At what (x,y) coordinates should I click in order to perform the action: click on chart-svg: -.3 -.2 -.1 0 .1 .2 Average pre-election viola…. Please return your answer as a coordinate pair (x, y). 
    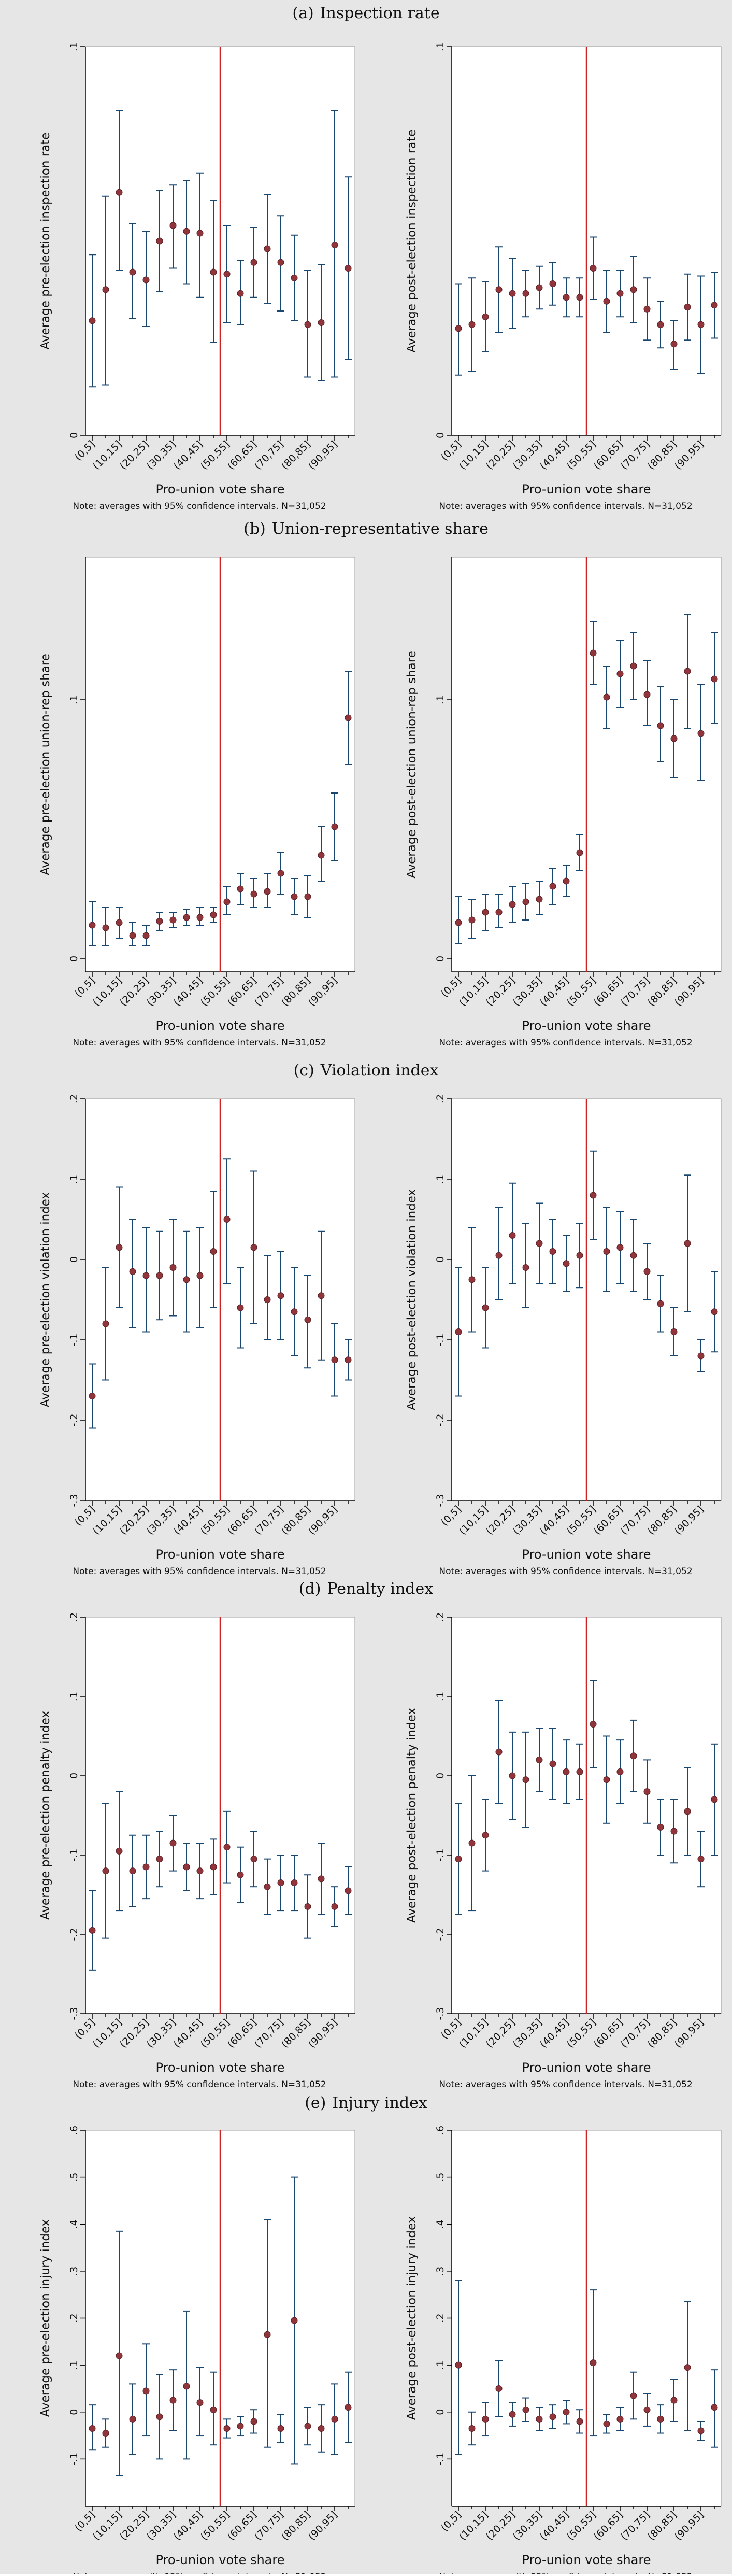
    Looking at the image, I should click on (197, 1335).